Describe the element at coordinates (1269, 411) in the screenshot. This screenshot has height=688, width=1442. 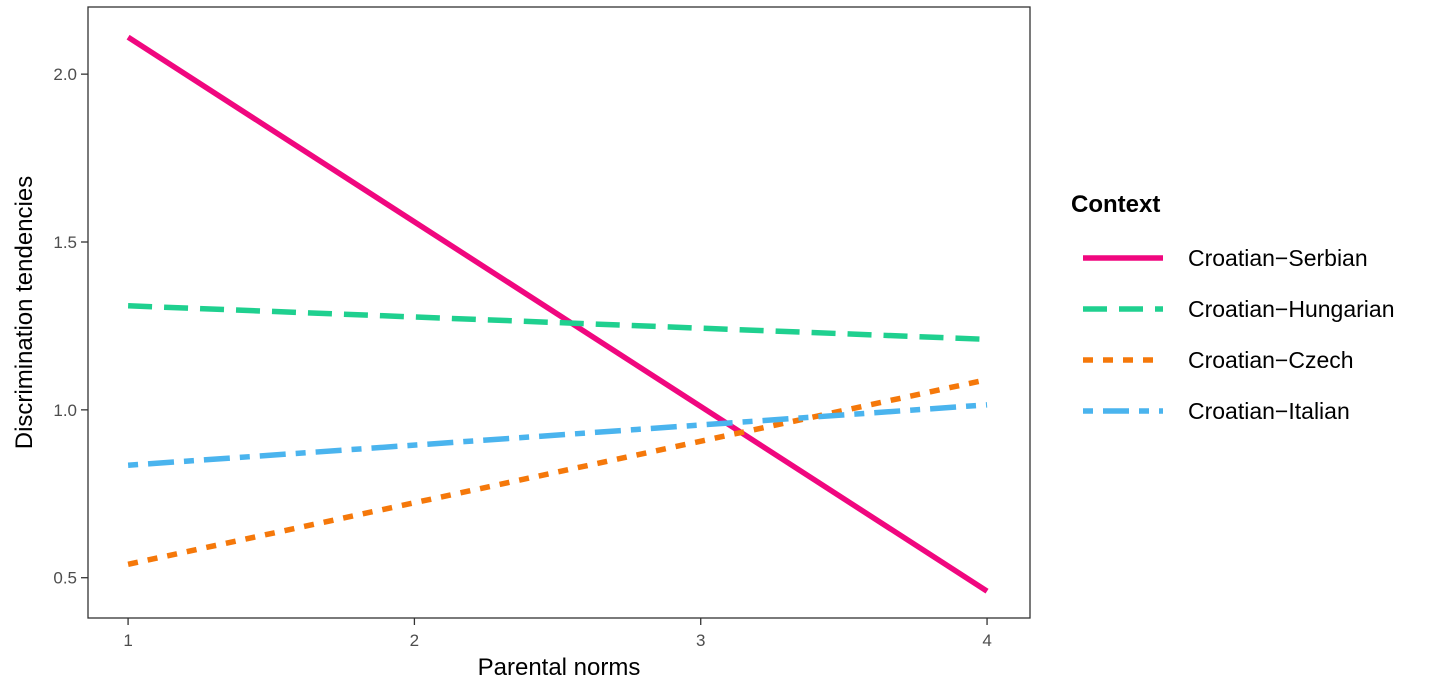
I see `legend-label-4: Croatian−Italian` at that location.